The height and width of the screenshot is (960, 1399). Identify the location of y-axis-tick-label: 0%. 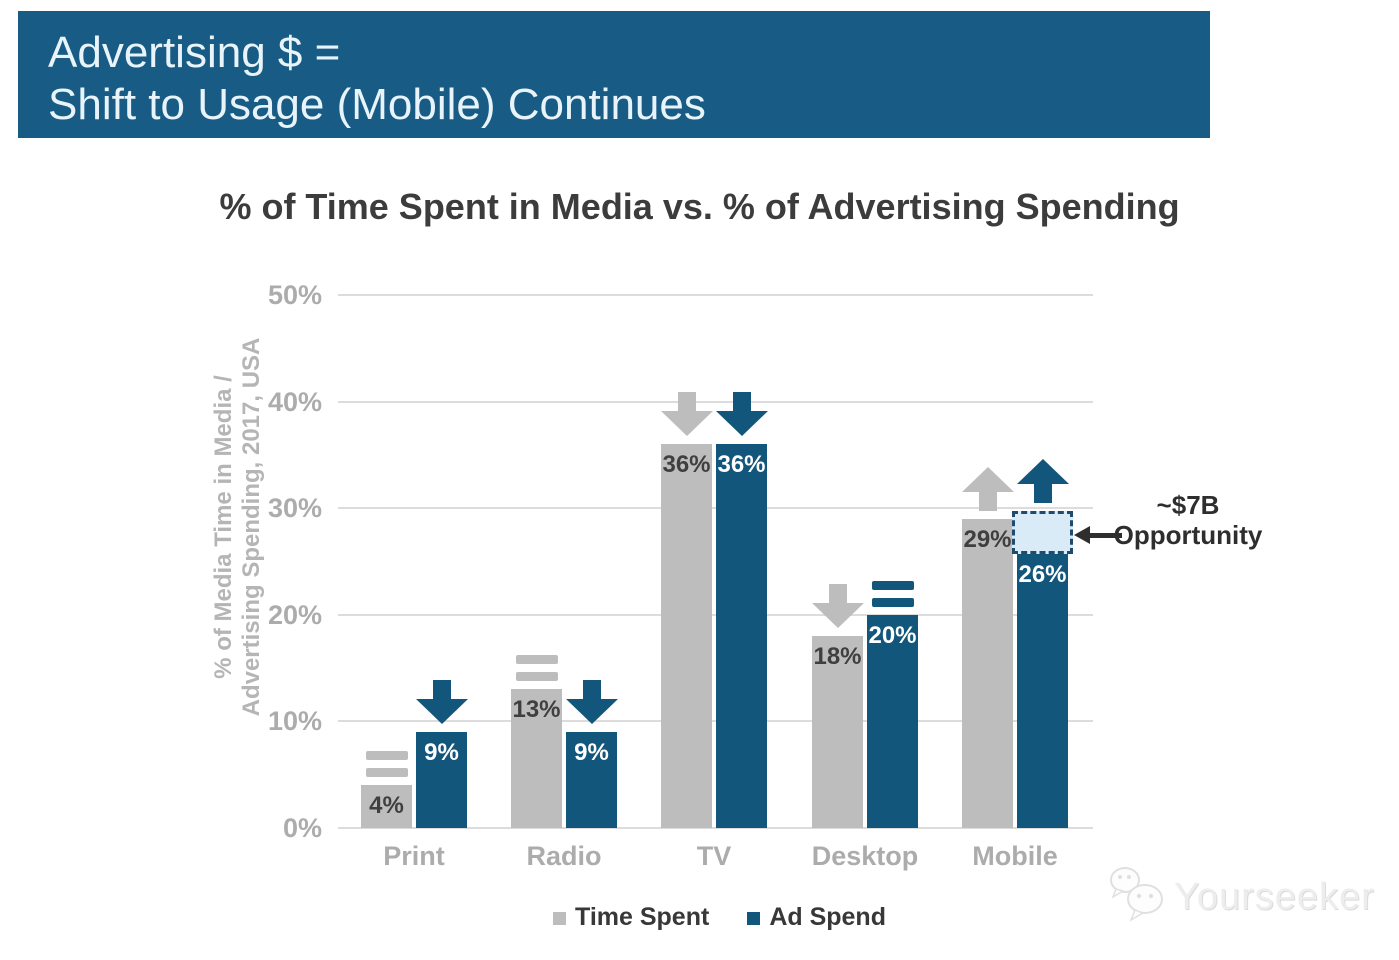
(302, 828).